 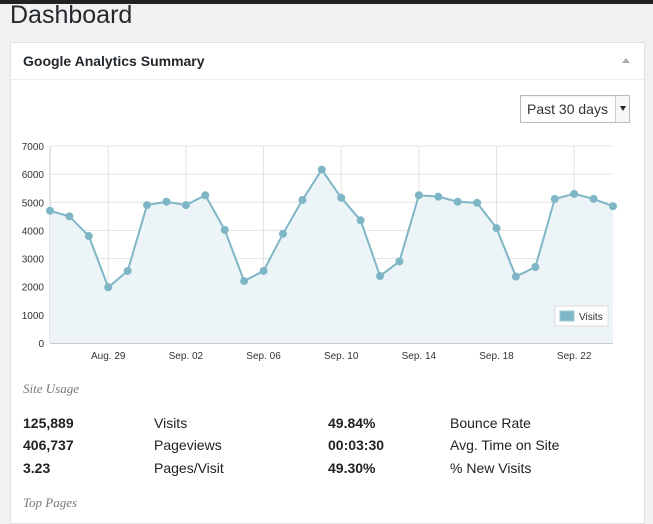 What do you see at coordinates (48, 423) in the screenshot?
I see `stat-value: 125,889` at bounding box center [48, 423].